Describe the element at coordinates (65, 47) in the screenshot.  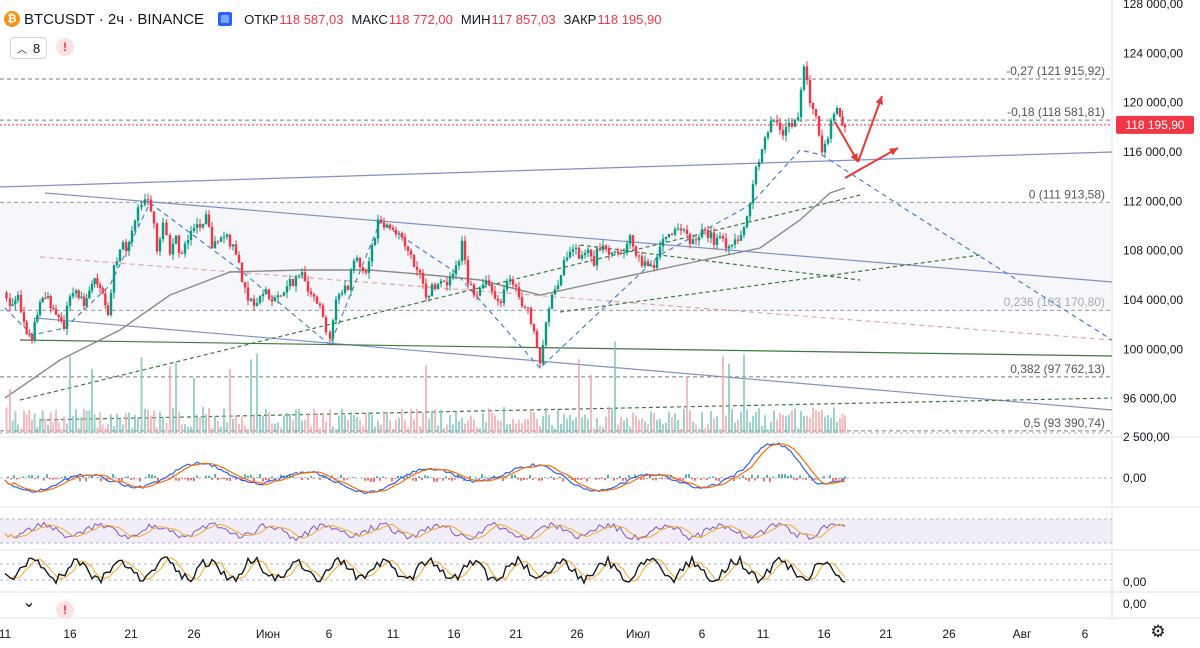
I see `warning-icon: !` at that location.